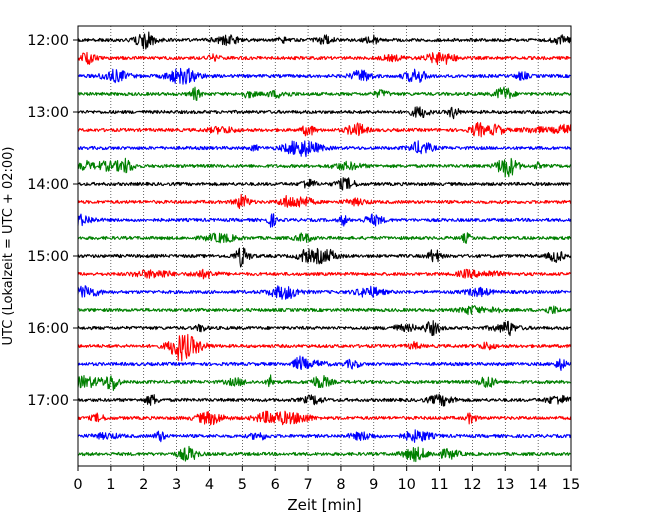 The width and height of the screenshot is (650, 520). I want to click on x-tick-label: 1, so click(110, 485).